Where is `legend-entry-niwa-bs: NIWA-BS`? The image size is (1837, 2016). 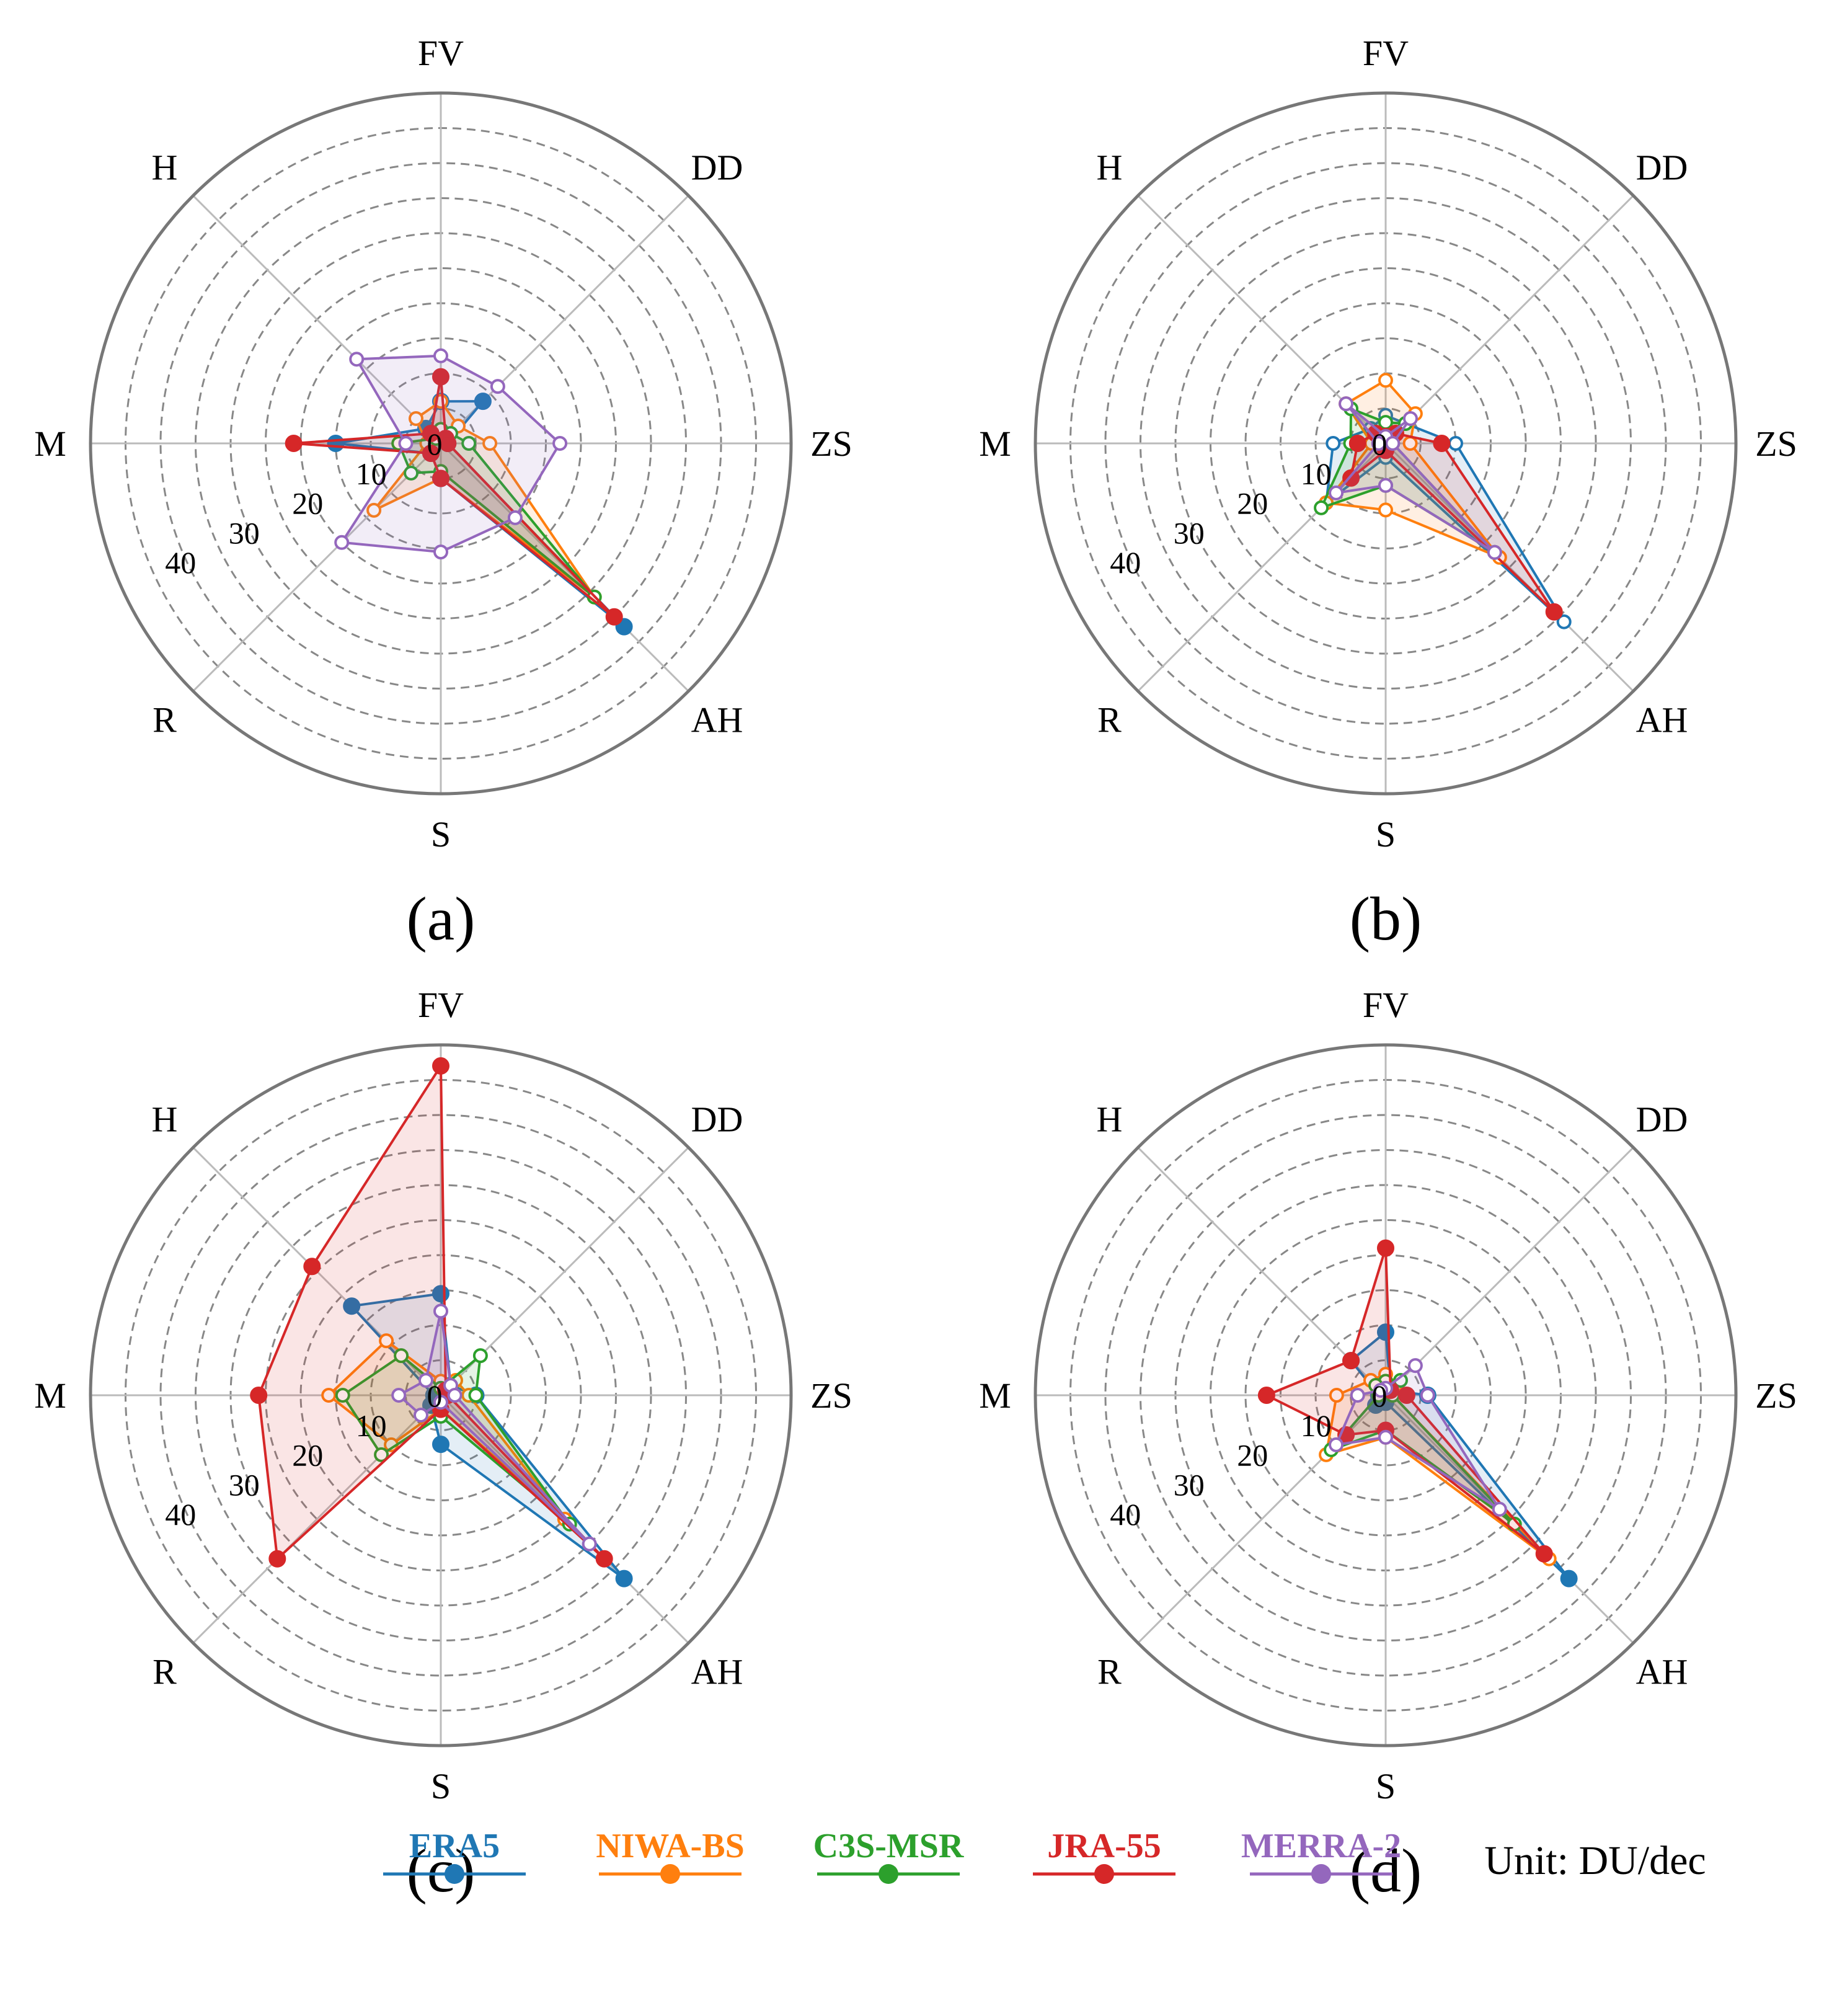 legend-entry-niwa-bs: NIWA-BS is located at coordinates (670, 1855).